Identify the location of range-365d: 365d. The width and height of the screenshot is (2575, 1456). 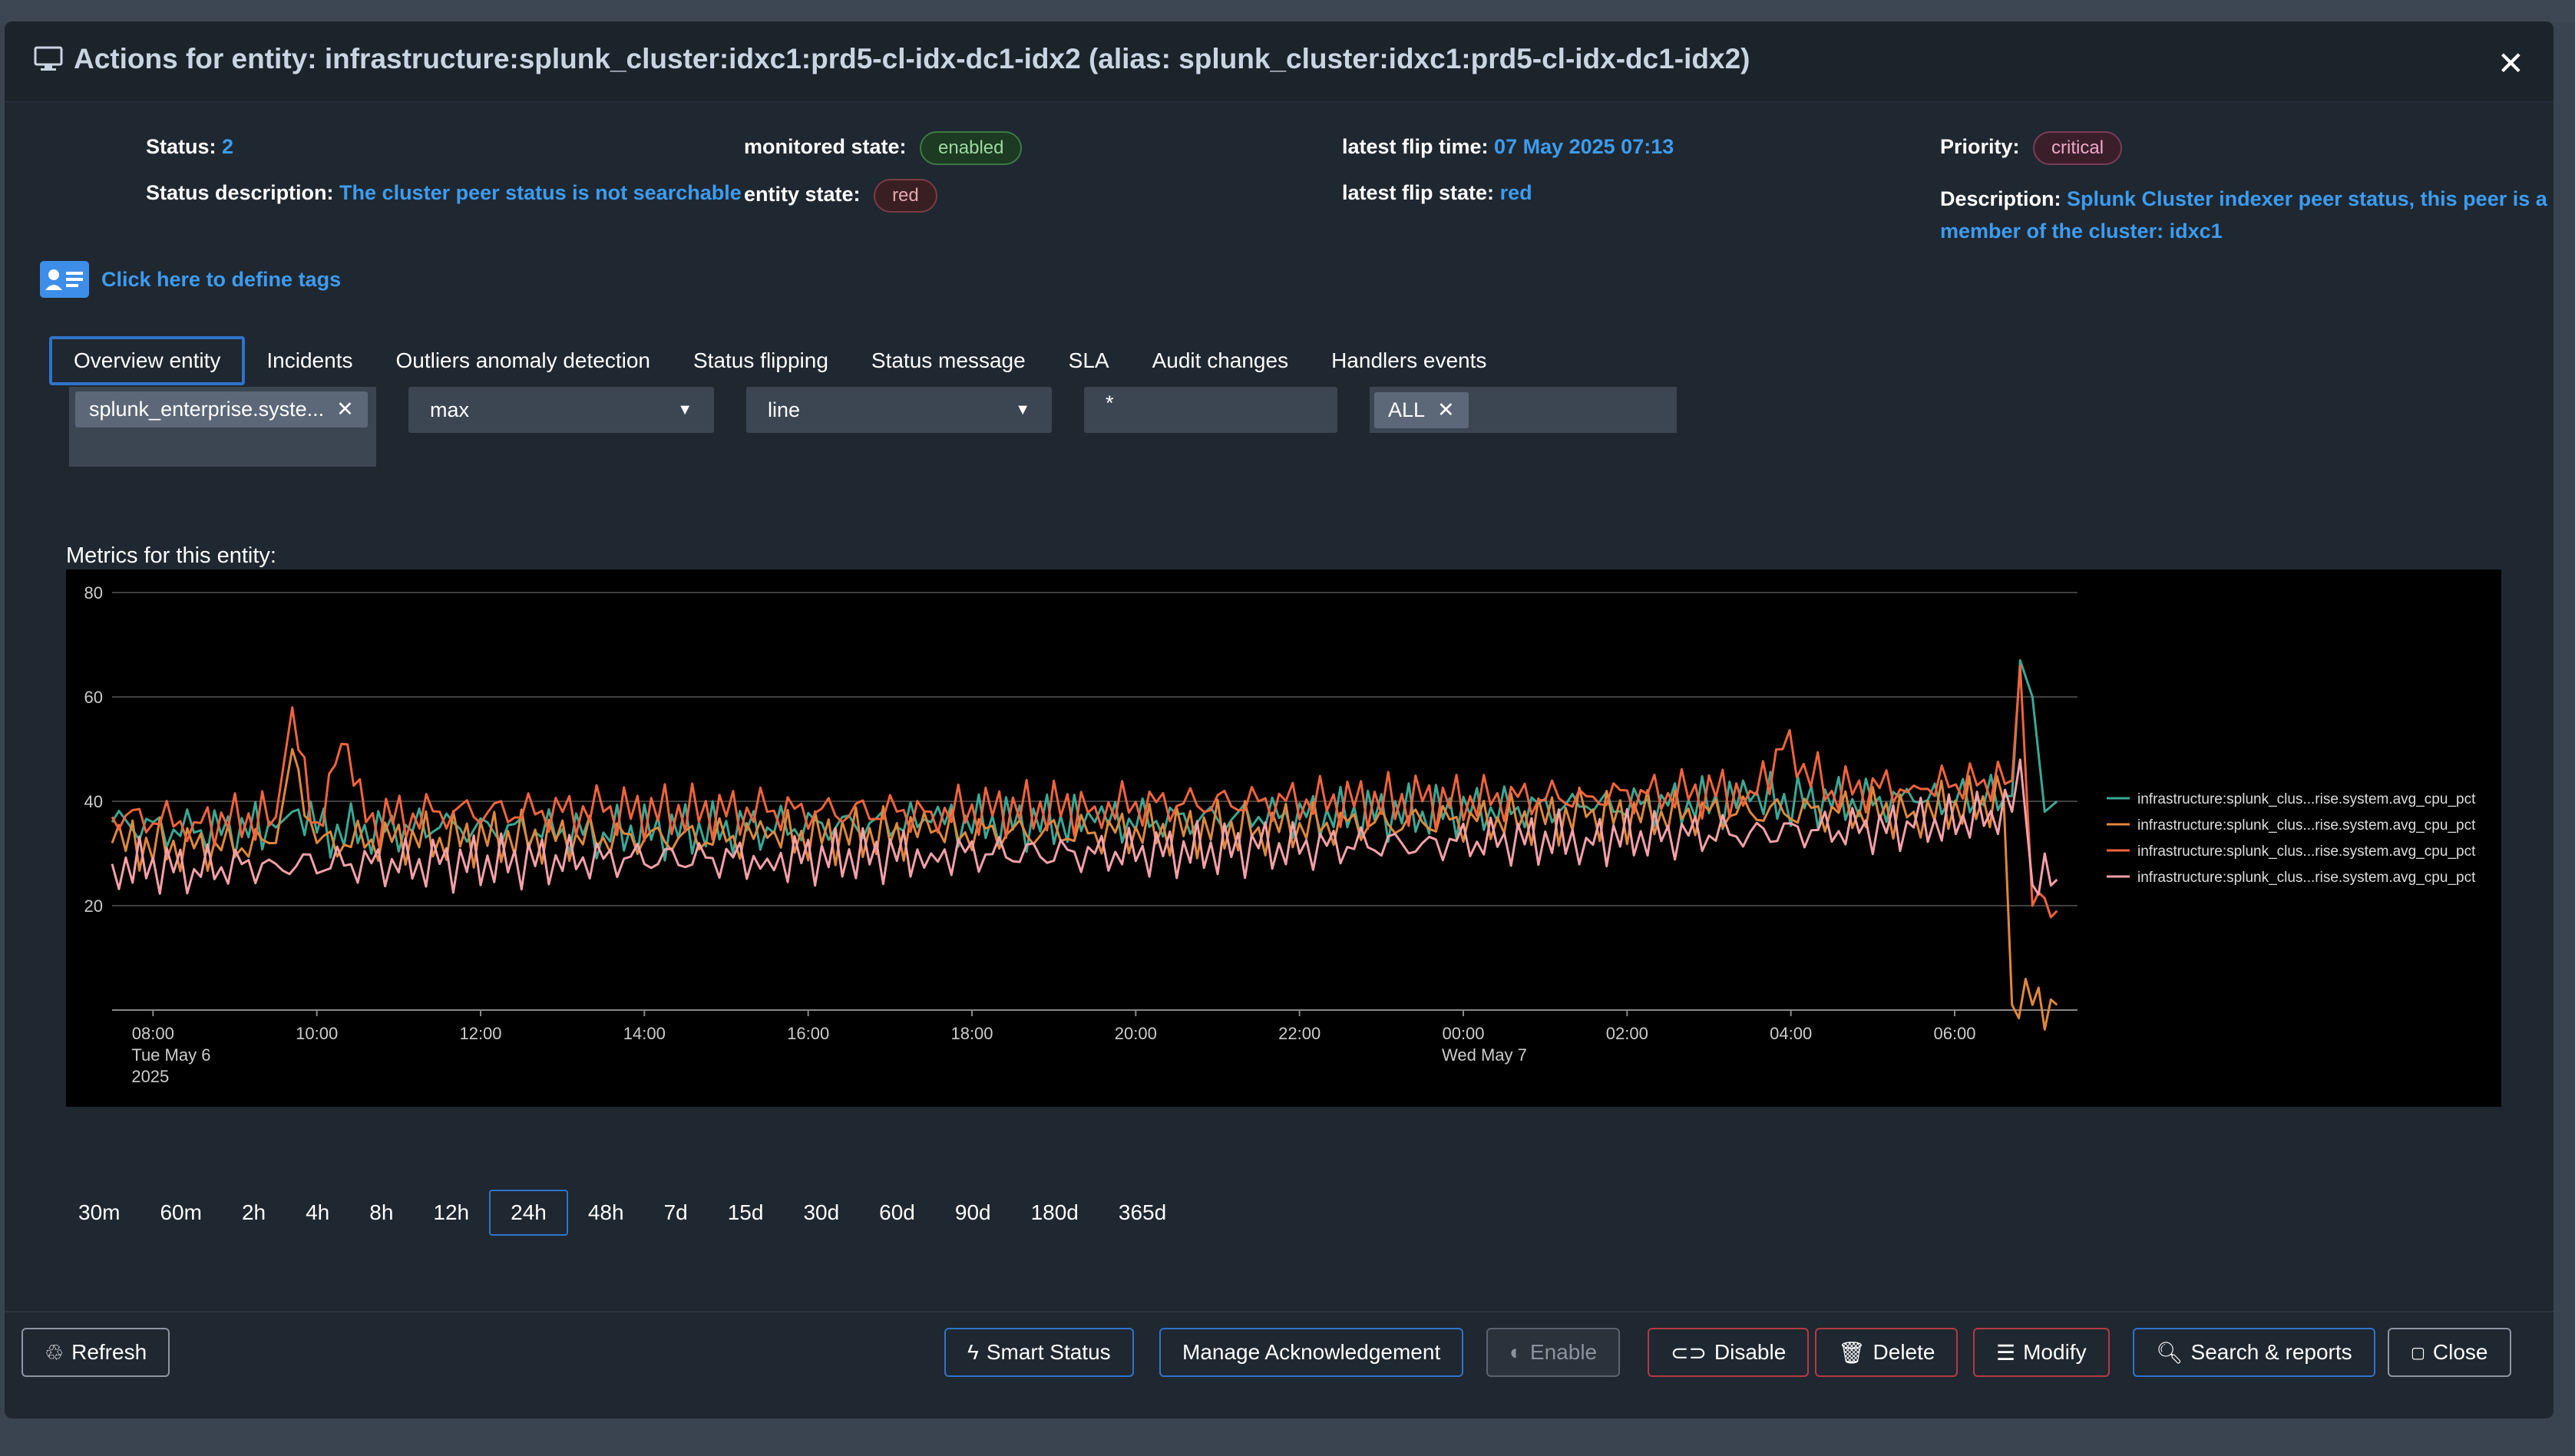
(1142, 1212).